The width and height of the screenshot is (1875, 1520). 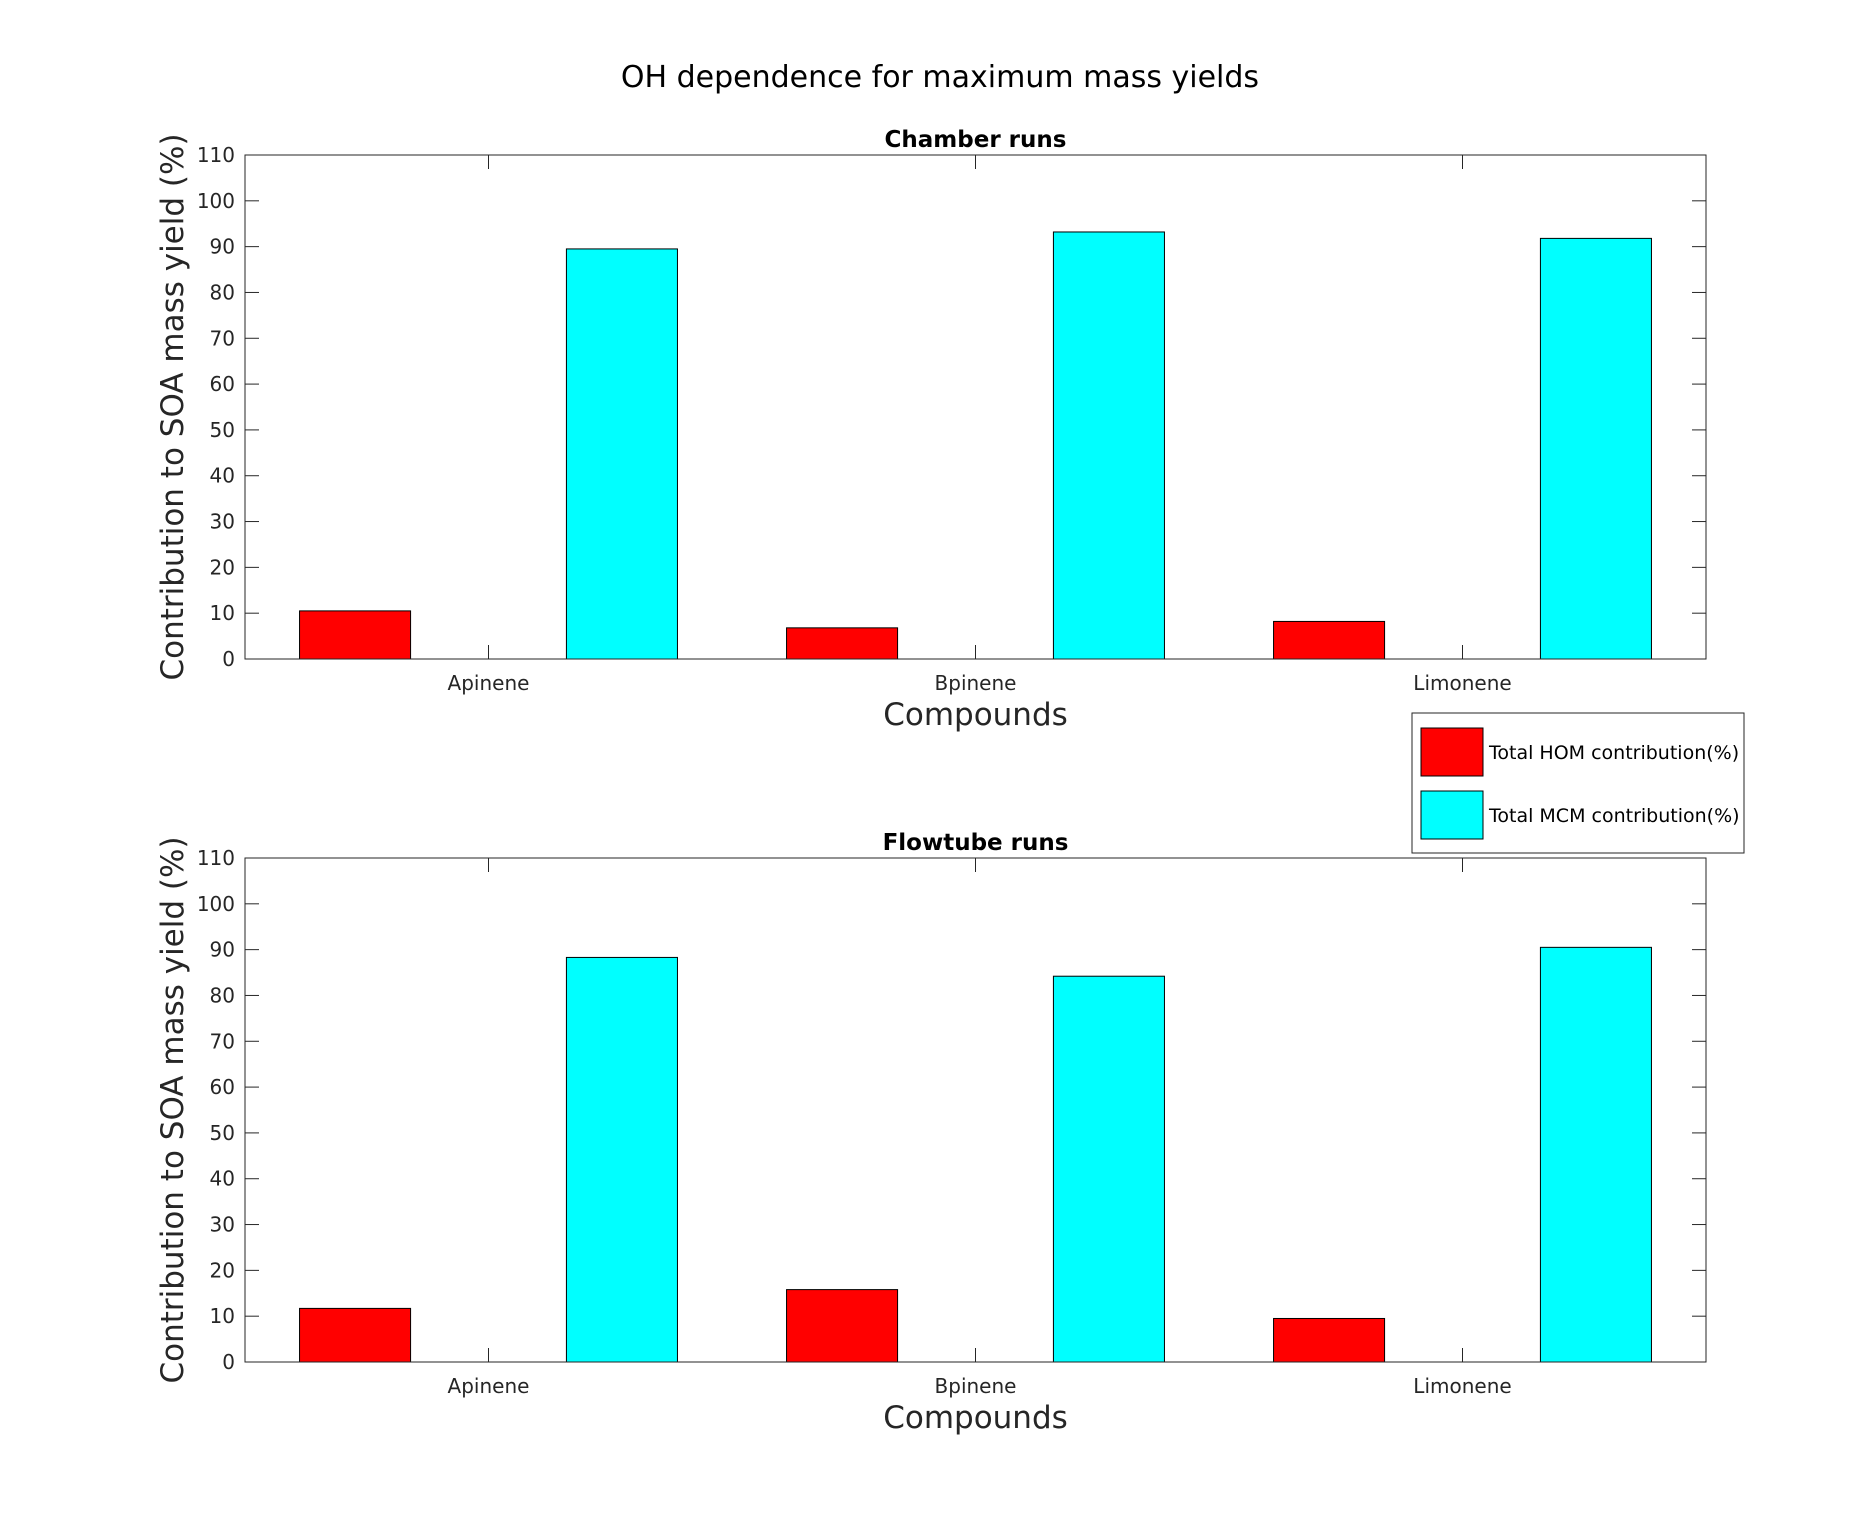 I want to click on panel-title: Flowtube runs, so click(x=976, y=843).